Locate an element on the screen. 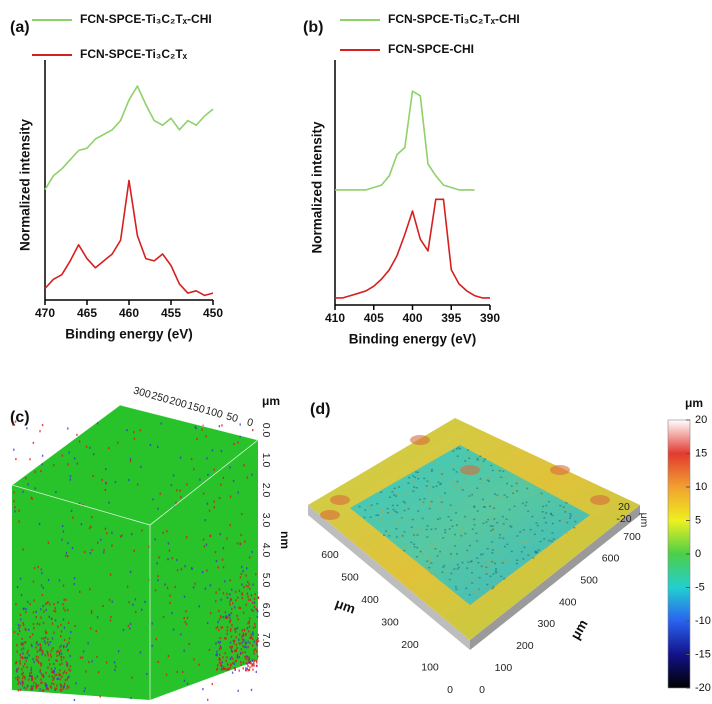 The height and width of the screenshot is (704, 712). volume is located at coordinates (136, 553).